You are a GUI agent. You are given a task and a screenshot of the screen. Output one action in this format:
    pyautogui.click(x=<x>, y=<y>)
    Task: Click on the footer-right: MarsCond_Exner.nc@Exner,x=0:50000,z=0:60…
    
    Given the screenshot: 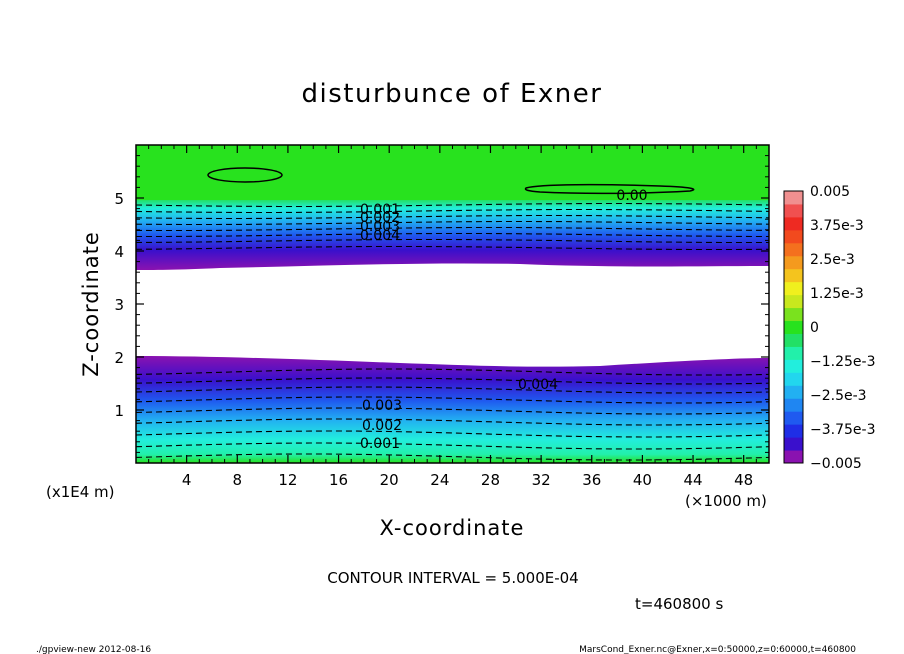 What is the action you would take?
    pyautogui.click(x=717, y=649)
    